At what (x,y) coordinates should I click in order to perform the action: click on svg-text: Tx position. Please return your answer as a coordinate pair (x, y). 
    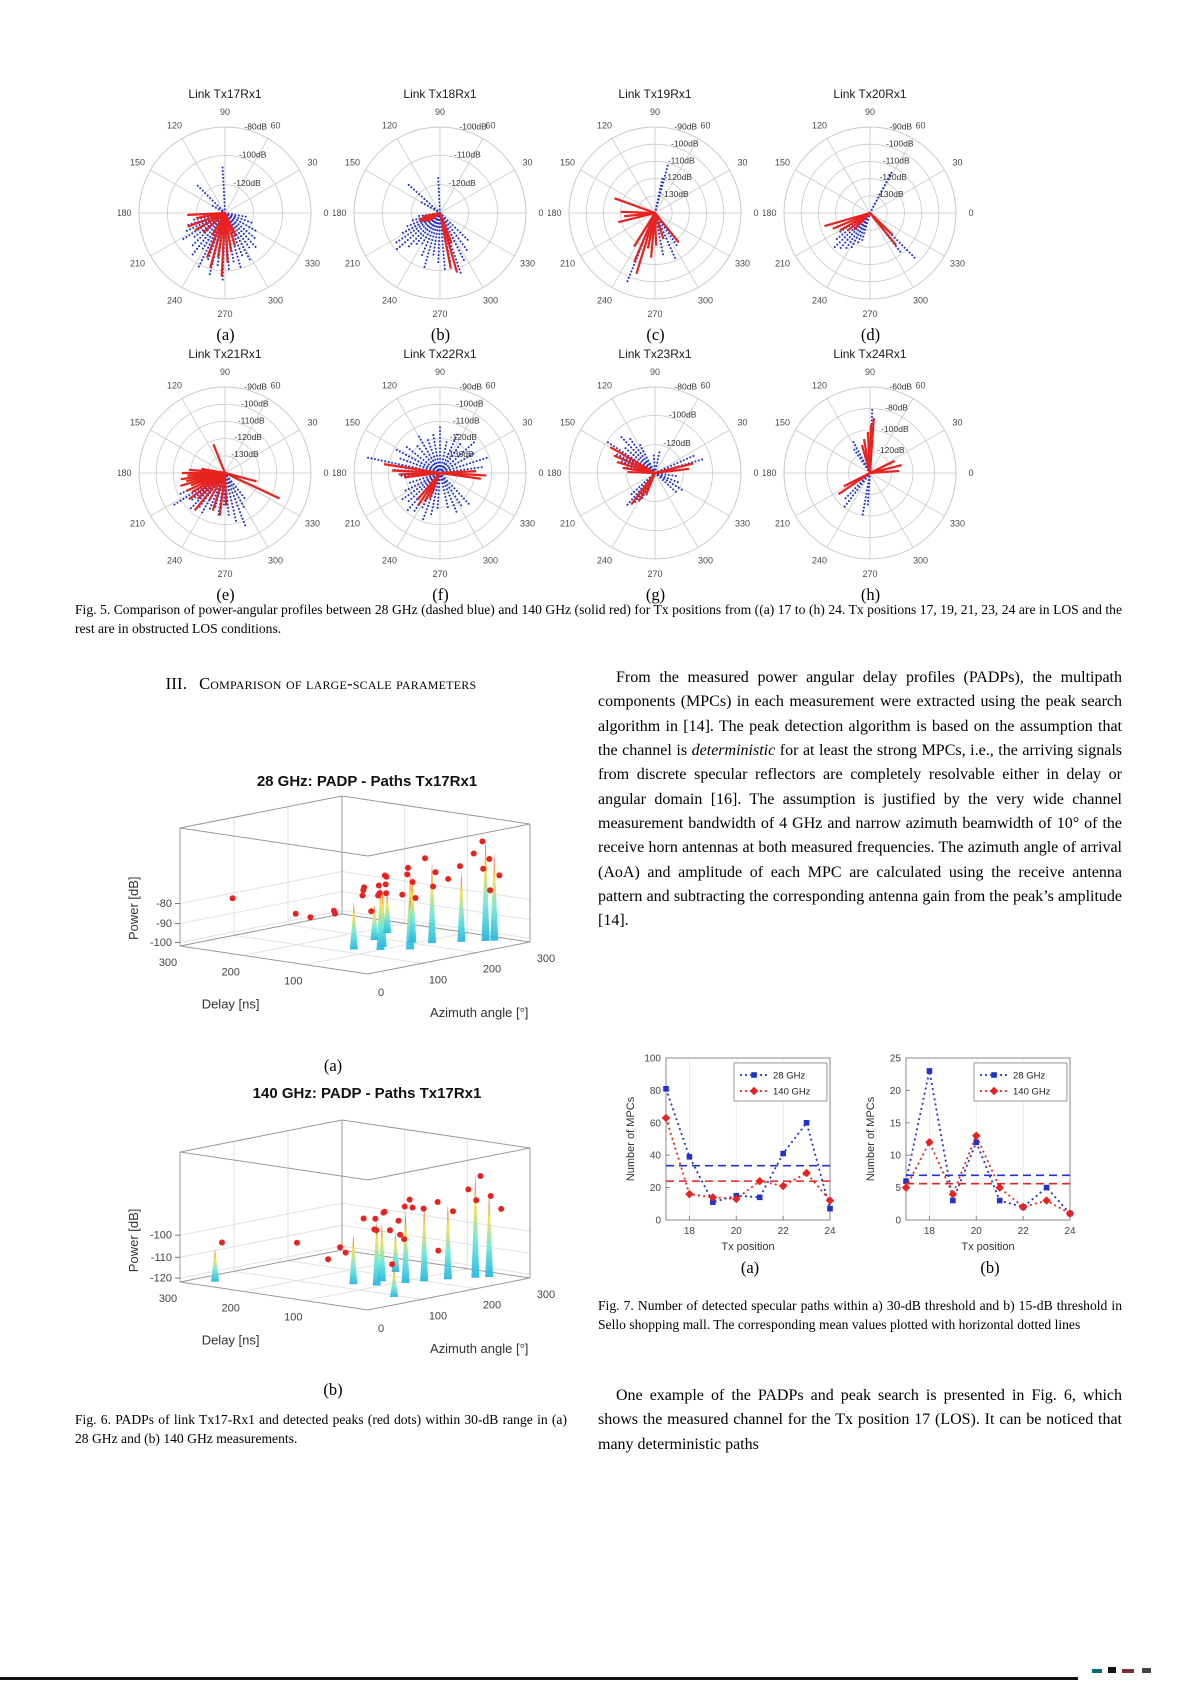
    Looking at the image, I should click on (987, 1247).